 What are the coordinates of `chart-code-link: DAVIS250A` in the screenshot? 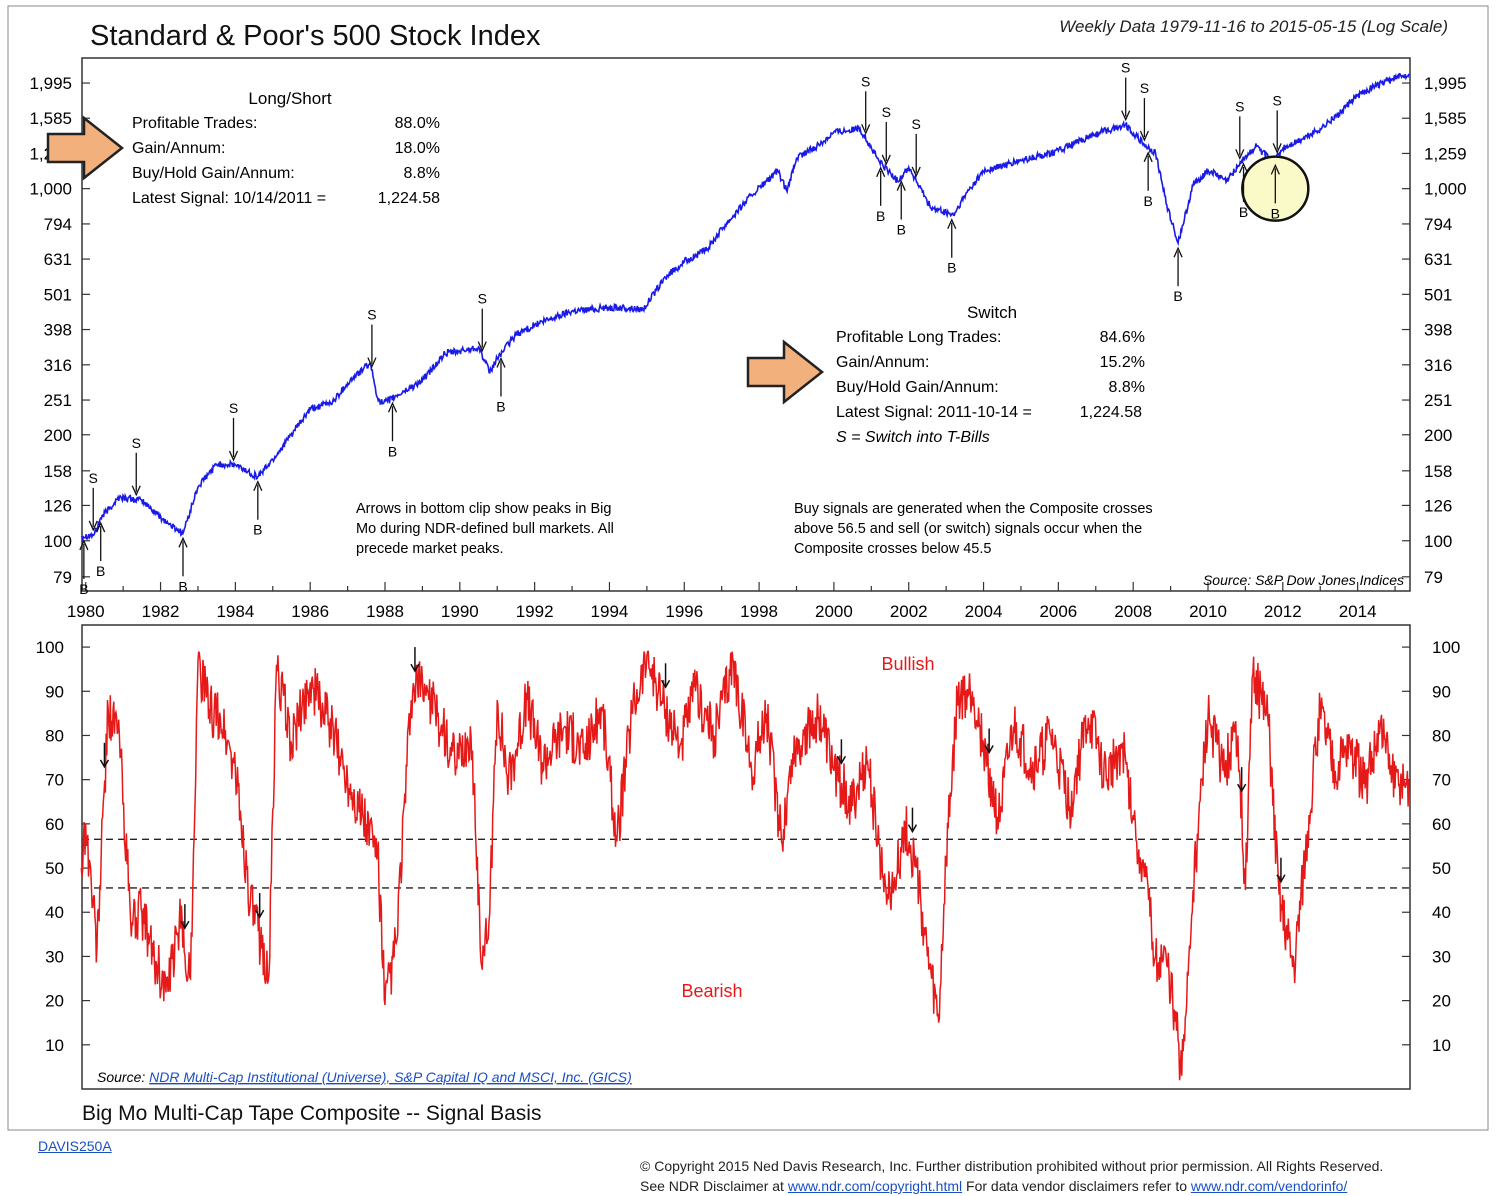 It's located at (75, 1146).